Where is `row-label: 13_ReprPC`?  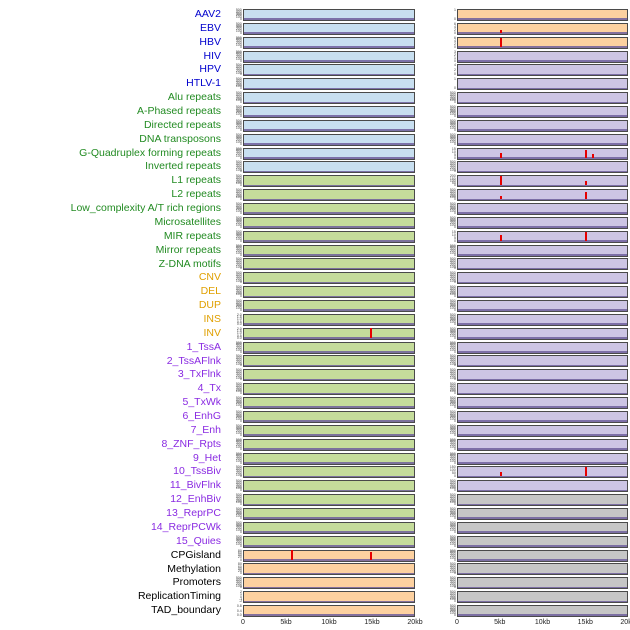
row-label: 13_ReprPC is located at coordinates (193, 513).